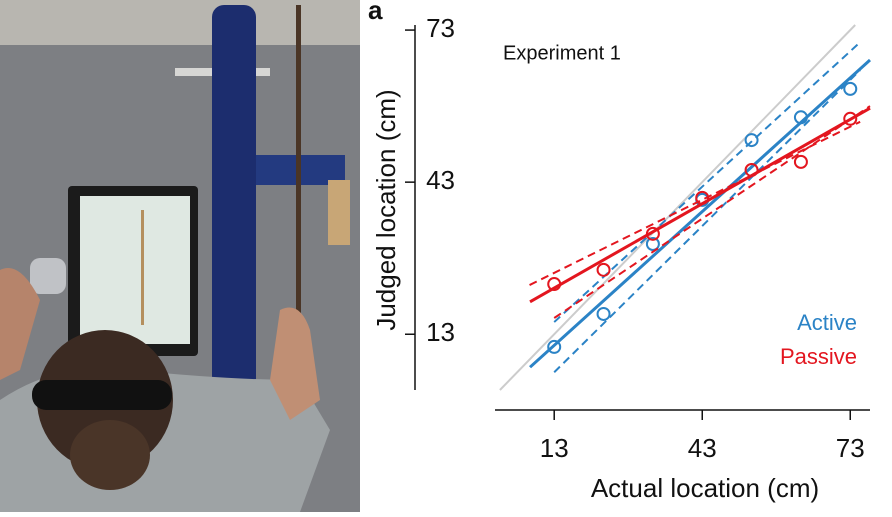 The height and width of the screenshot is (517, 892). Describe the element at coordinates (386, 209) in the screenshot. I see `y-axis-label: Judged location (cm)` at that location.